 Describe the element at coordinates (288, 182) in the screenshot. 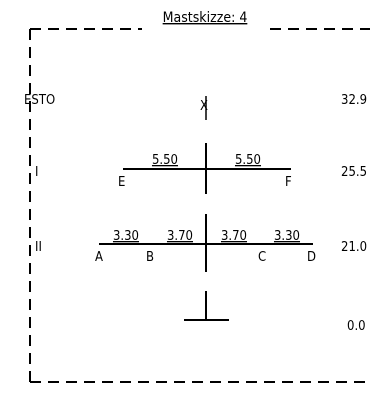

I see `point-label-f: F` at that location.